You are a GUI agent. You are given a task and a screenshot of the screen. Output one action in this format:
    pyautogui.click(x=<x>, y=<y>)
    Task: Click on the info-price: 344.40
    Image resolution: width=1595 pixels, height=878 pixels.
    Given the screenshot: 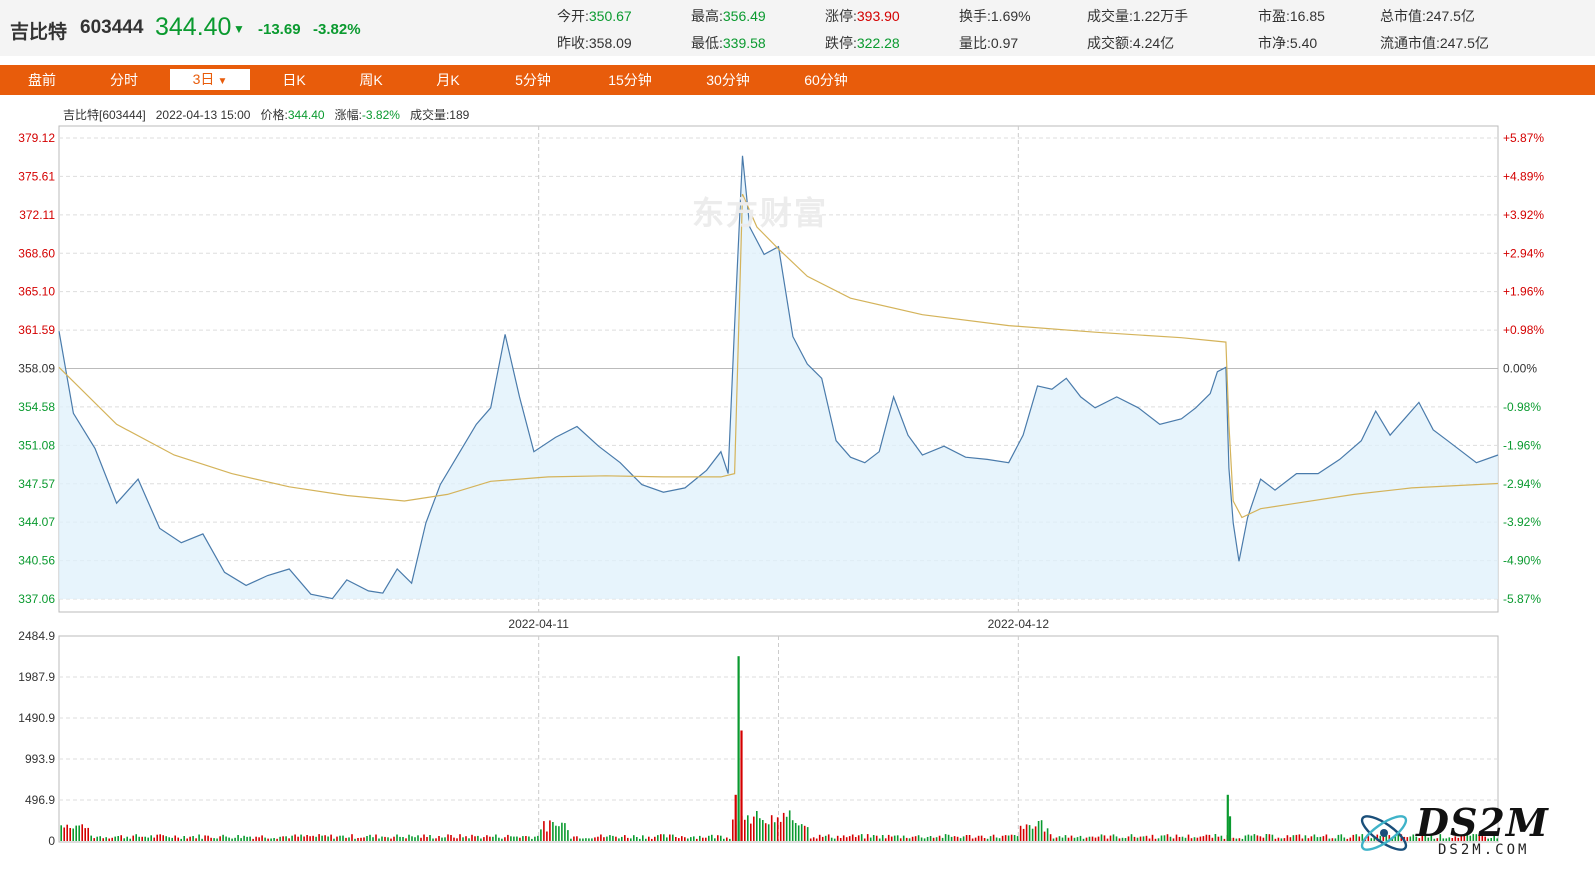 What is the action you would take?
    pyautogui.click(x=306, y=115)
    